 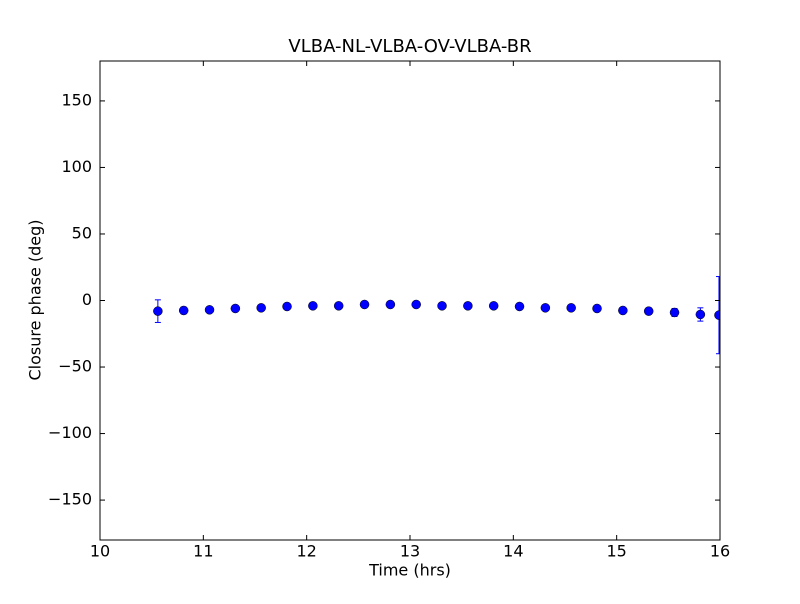 What do you see at coordinates (100, 551) in the screenshot?
I see `x-tick-label: 10` at bounding box center [100, 551].